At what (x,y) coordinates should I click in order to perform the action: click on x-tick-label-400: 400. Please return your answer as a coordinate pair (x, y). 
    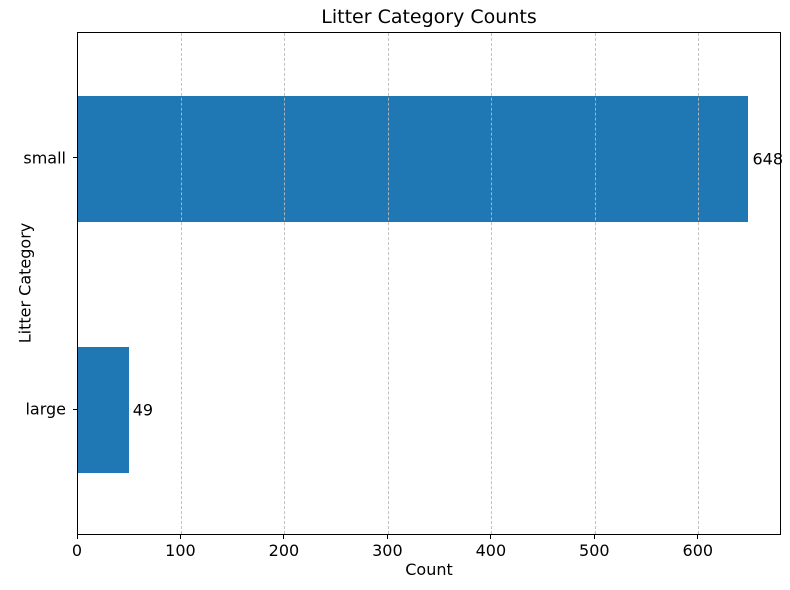
    Looking at the image, I should click on (491, 550).